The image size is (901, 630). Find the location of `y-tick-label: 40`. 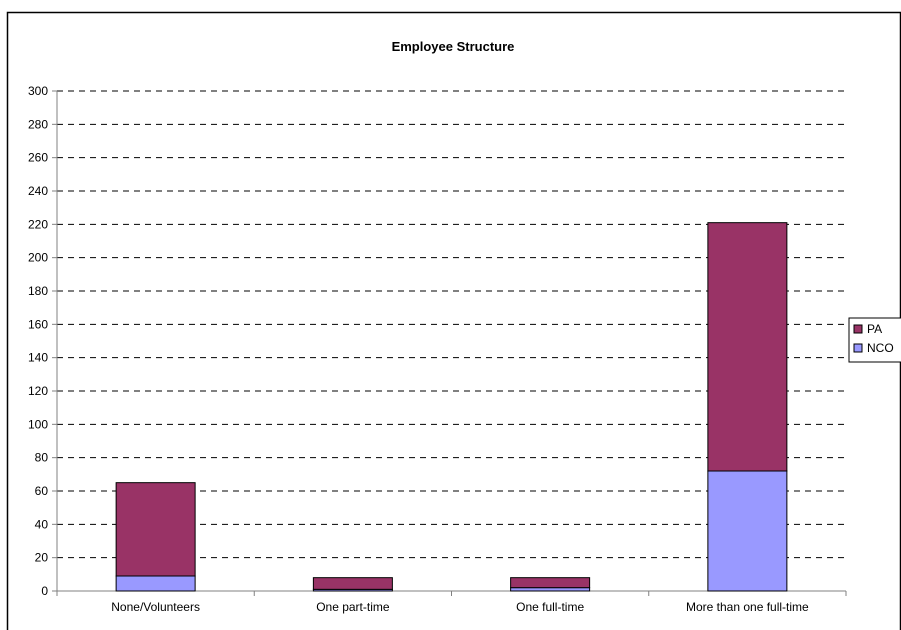

y-tick-label: 40 is located at coordinates (42, 524).